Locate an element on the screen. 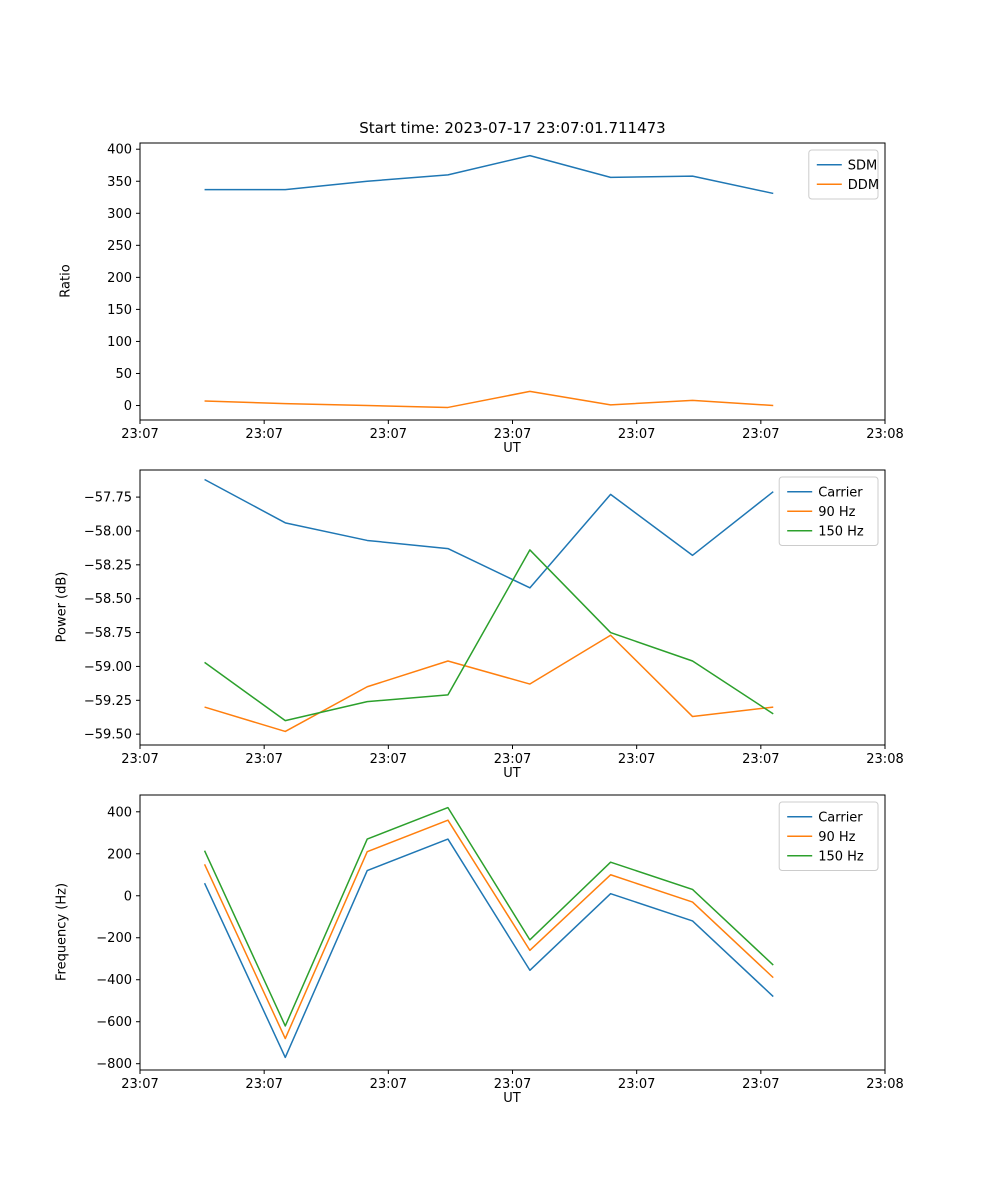  y-tick-label: 350 is located at coordinates (119, 182).